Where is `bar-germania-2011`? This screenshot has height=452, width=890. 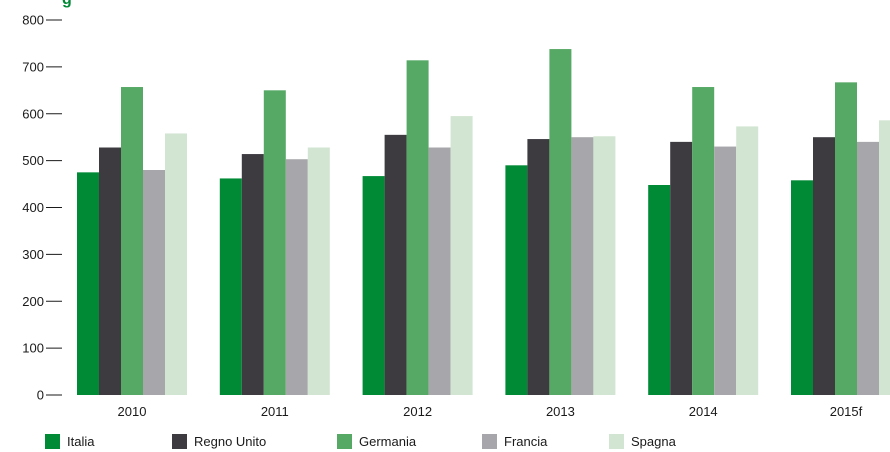
bar-germania-2011 is located at coordinates (274, 242).